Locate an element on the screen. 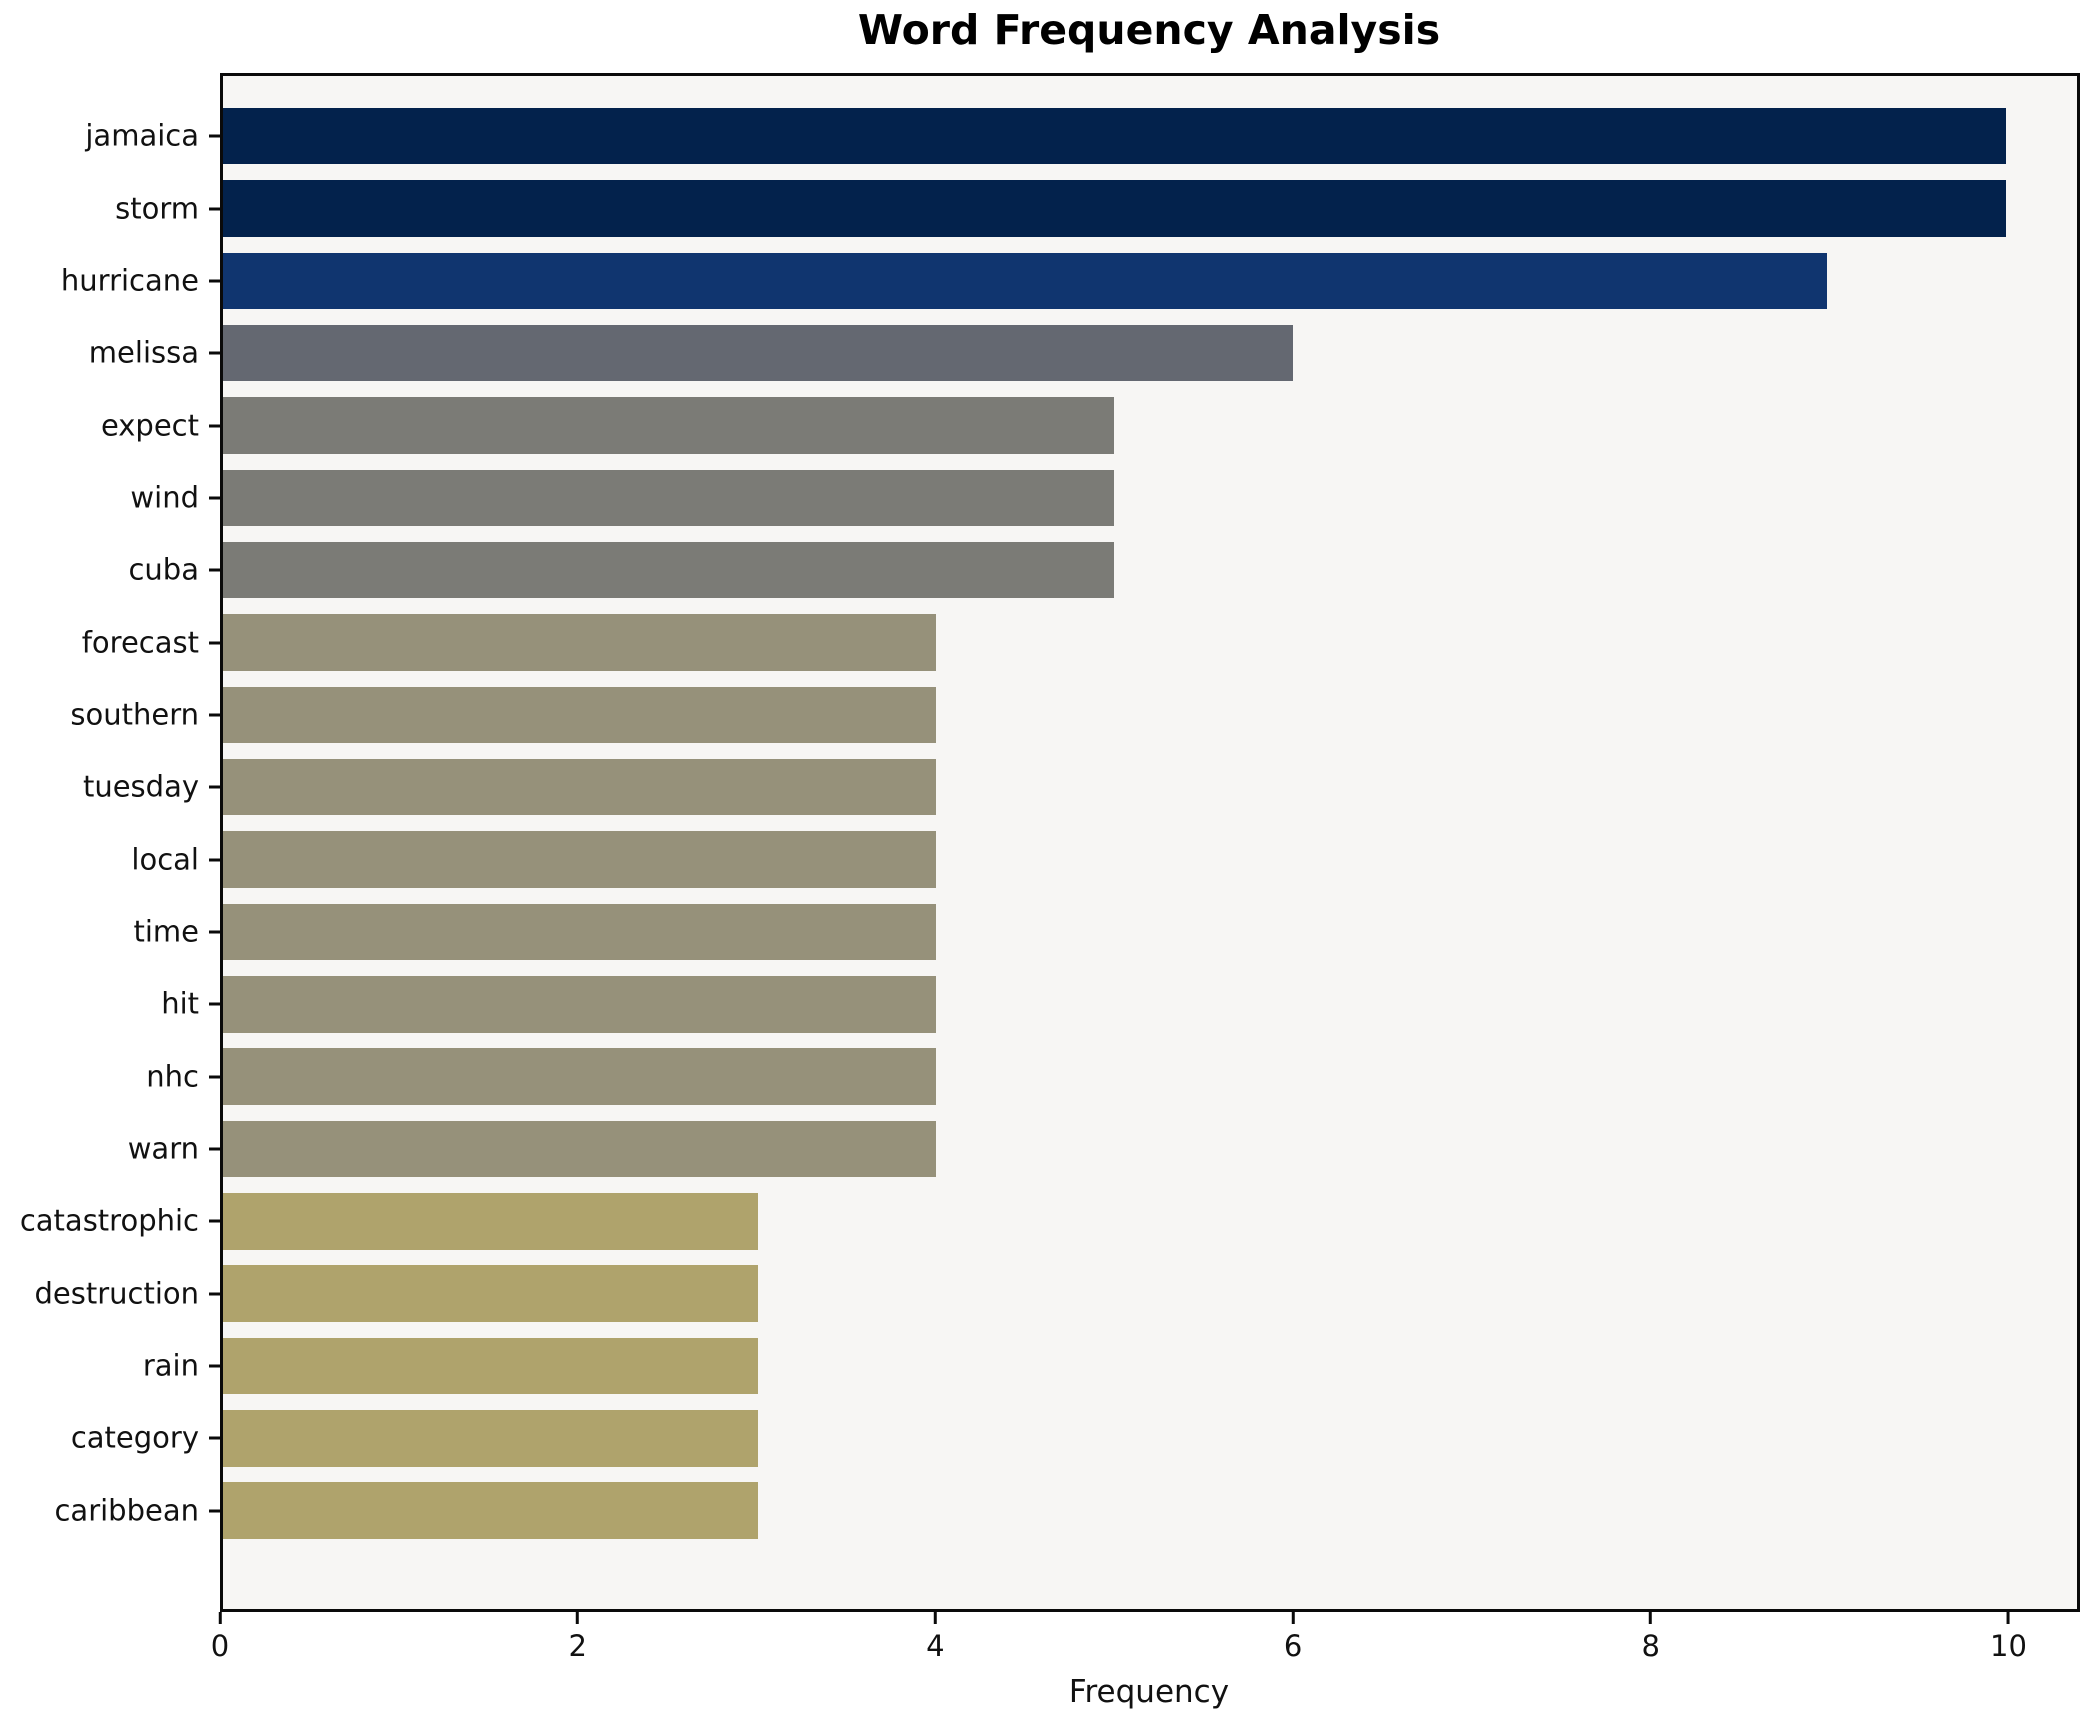  y-axis-tick-label: storm is located at coordinates (157, 208).